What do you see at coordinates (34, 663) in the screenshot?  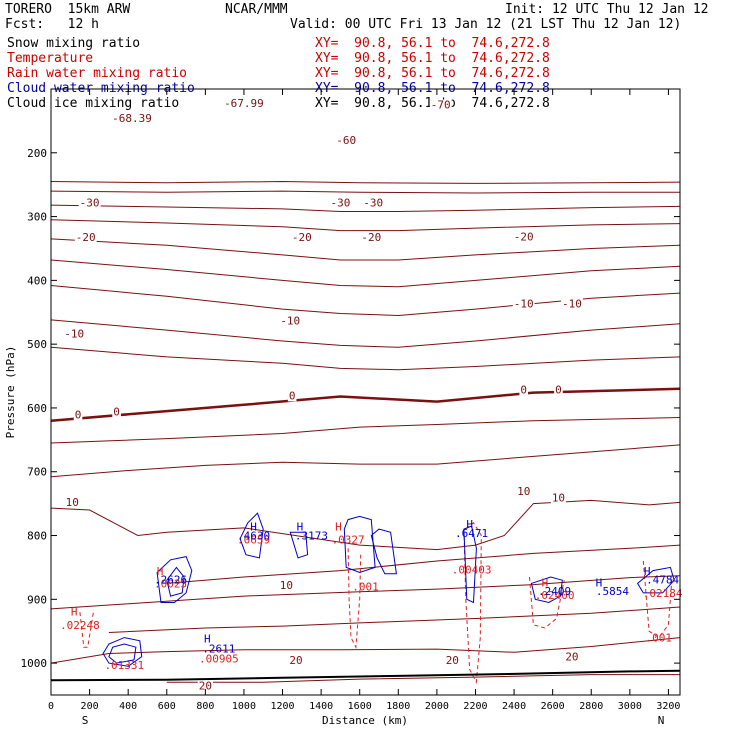 I see `y-tick-label: 1000` at bounding box center [34, 663].